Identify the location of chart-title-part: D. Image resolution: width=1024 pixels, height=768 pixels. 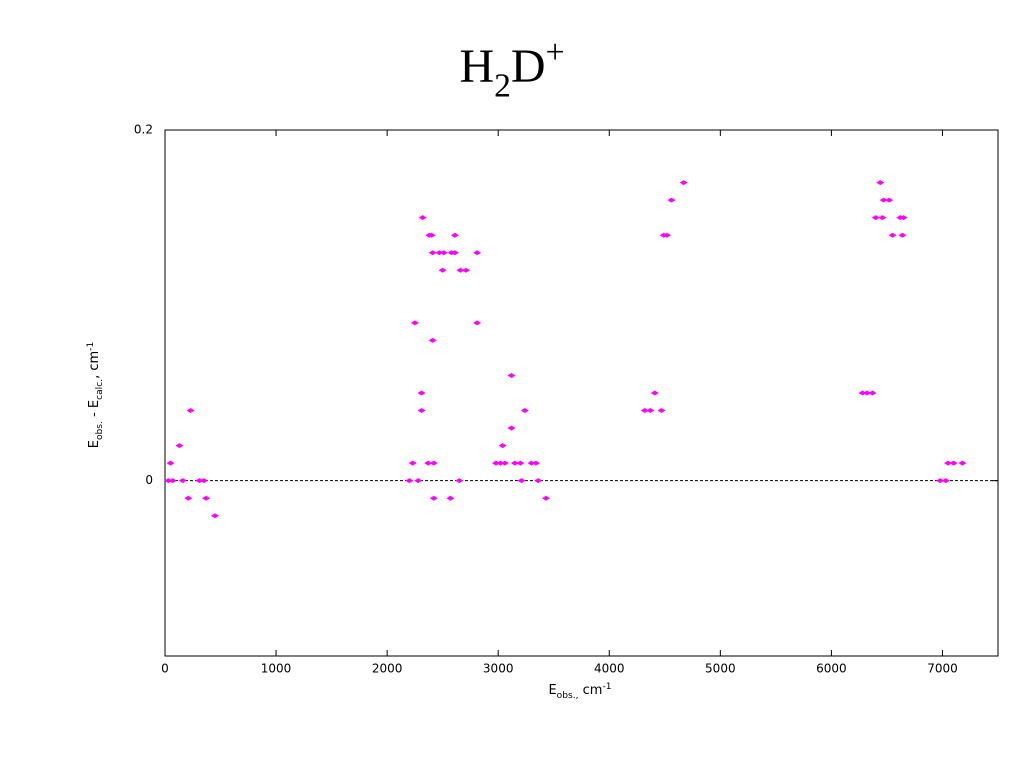
(528, 66).